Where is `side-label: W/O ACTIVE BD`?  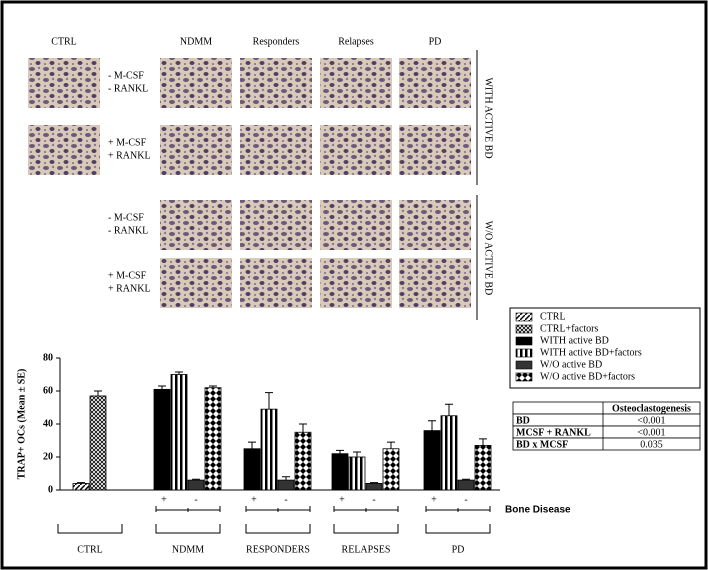
side-label: W/O ACTIVE BD is located at coordinates (488, 258).